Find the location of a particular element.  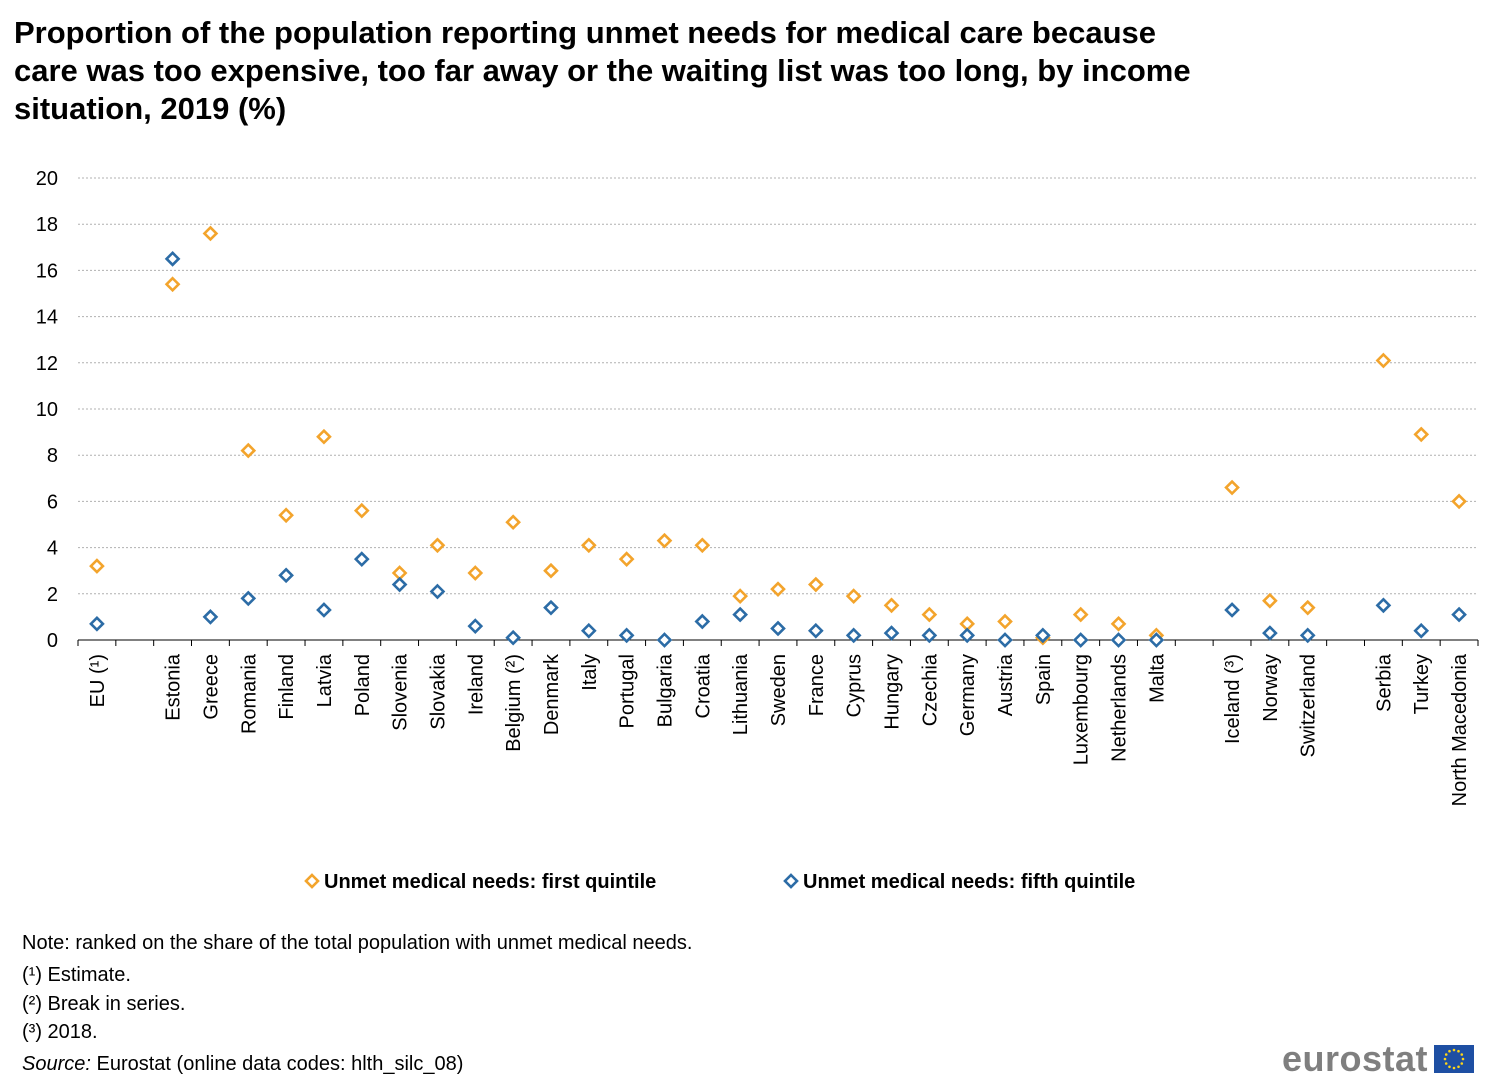

footnote-2018: (³) 2018. is located at coordinates (60, 1032).